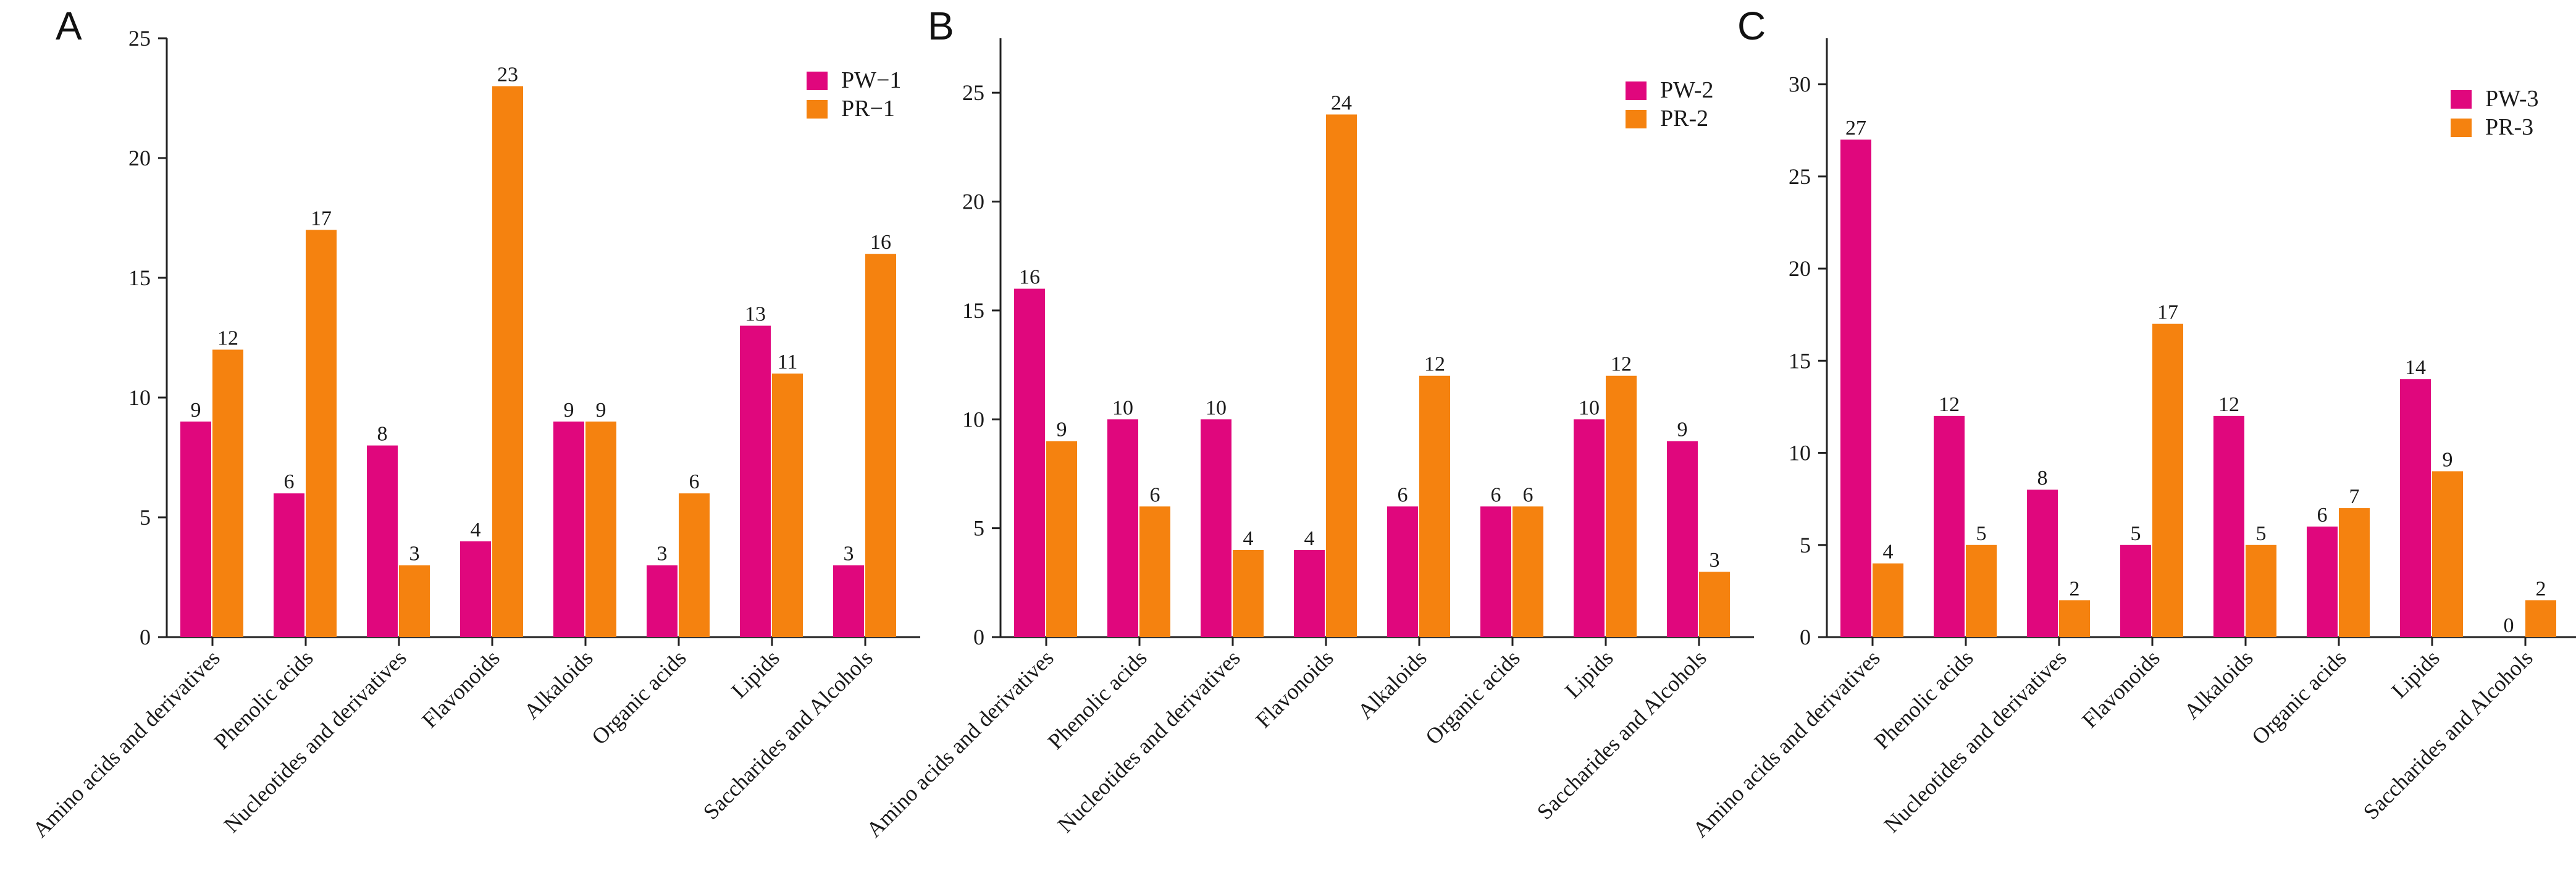 Image resolution: width=2576 pixels, height=876 pixels. What do you see at coordinates (2415, 367) in the screenshot?
I see `panel-c-value-label: 14` at bounding box center [2415, 367].